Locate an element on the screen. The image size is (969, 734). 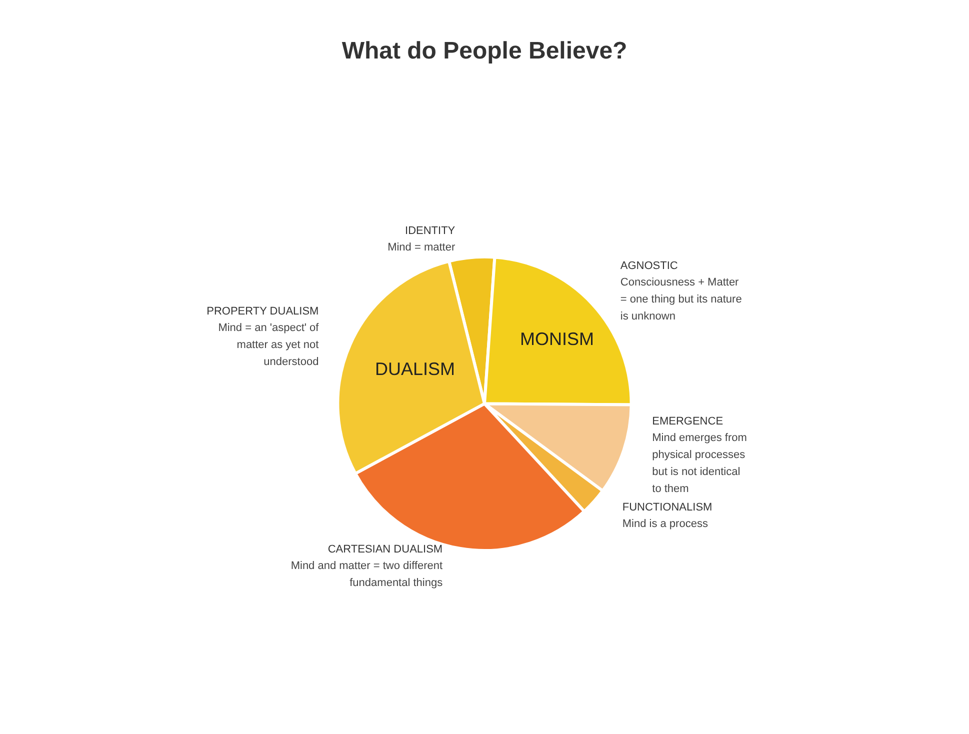
slice-label: CARTESIAN DUALISM Mind and matter = two different fundamental things is located at coordinates (367, 566).